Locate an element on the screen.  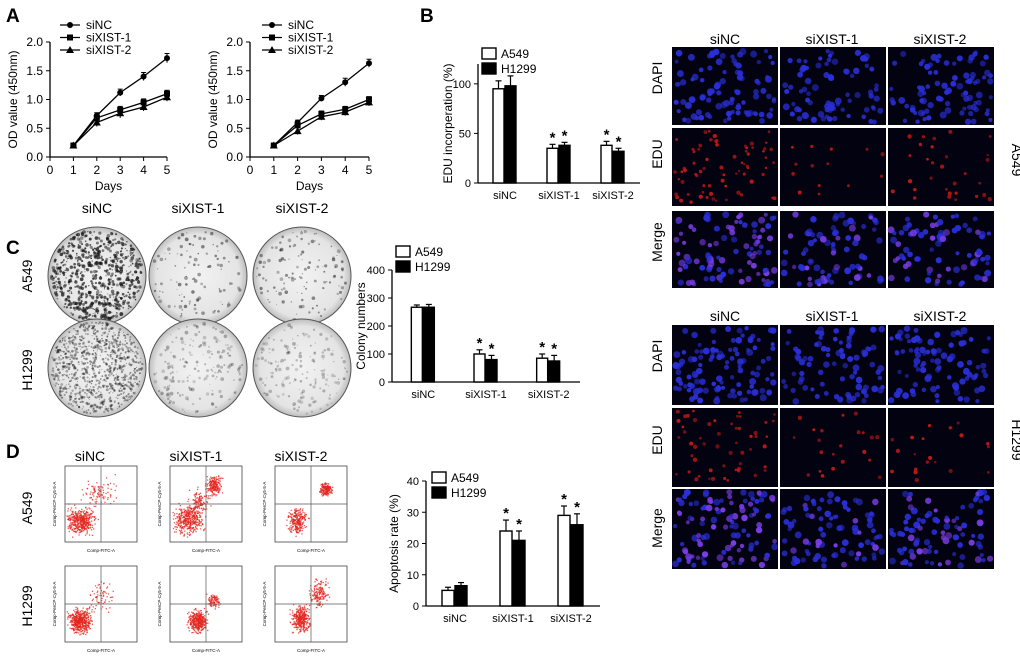
plate-dish is located at coordinates (198, 368).